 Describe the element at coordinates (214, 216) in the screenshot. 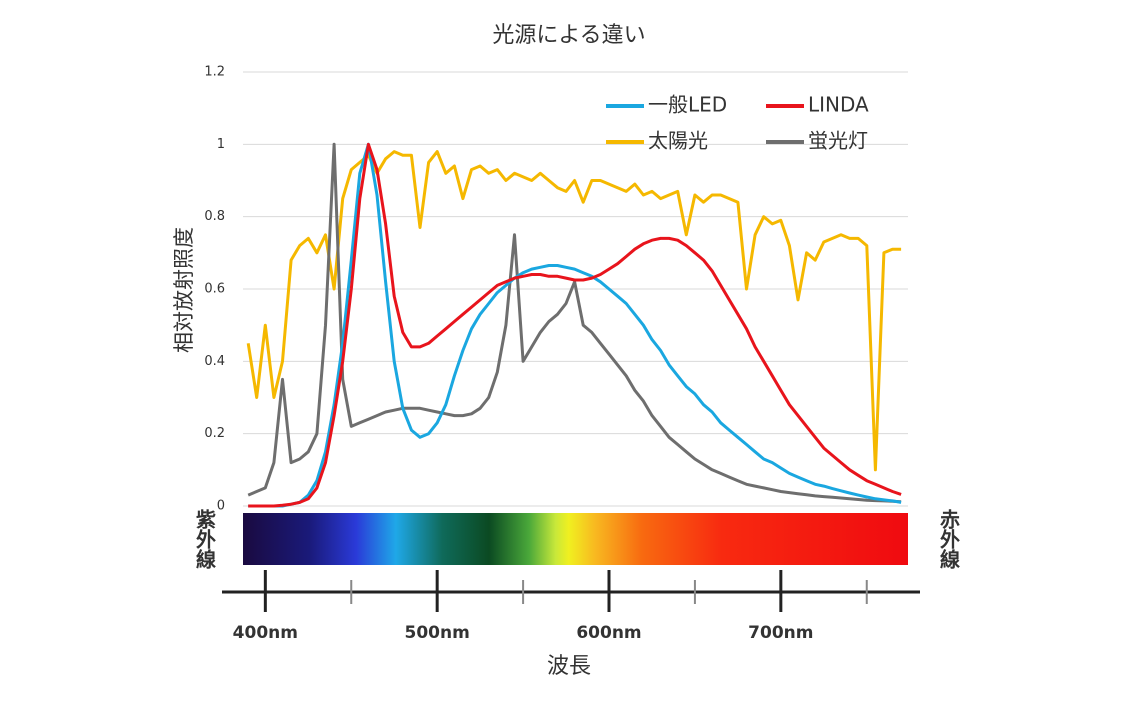

I see `y-tick-label: 0.8` at that location.